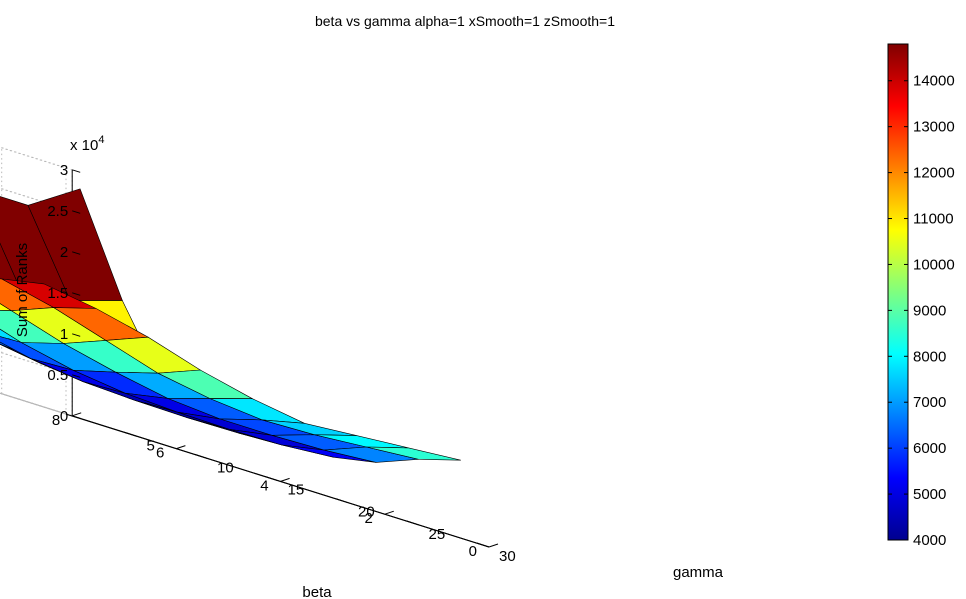 This screenshot has width=966, height=599. Describe the element at coordinates (64, 416) in the screenshot. I see `z-tick-label: 0` at that location.